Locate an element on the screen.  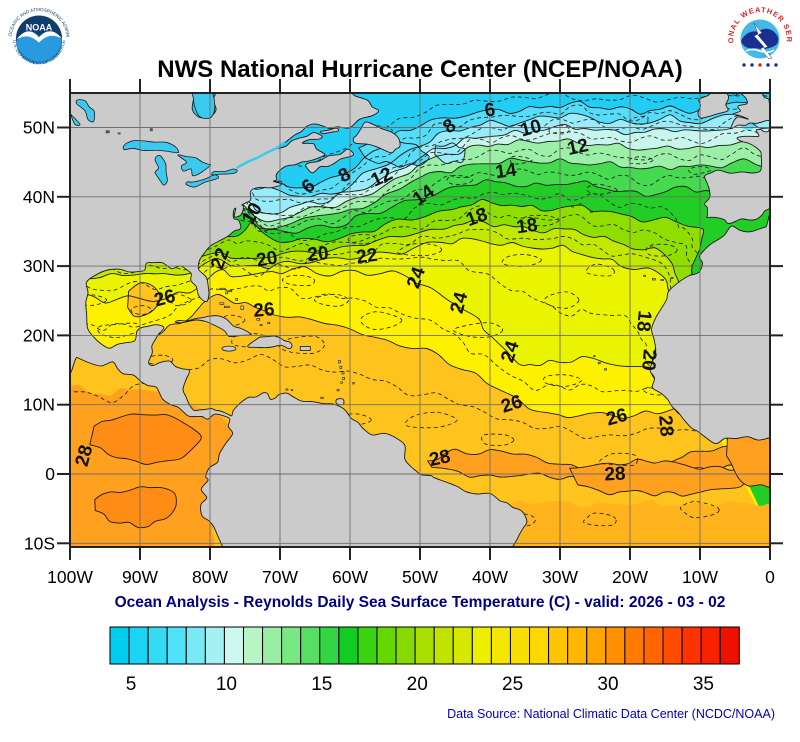
svg-text: 14 is located at coordinates (506, 172).